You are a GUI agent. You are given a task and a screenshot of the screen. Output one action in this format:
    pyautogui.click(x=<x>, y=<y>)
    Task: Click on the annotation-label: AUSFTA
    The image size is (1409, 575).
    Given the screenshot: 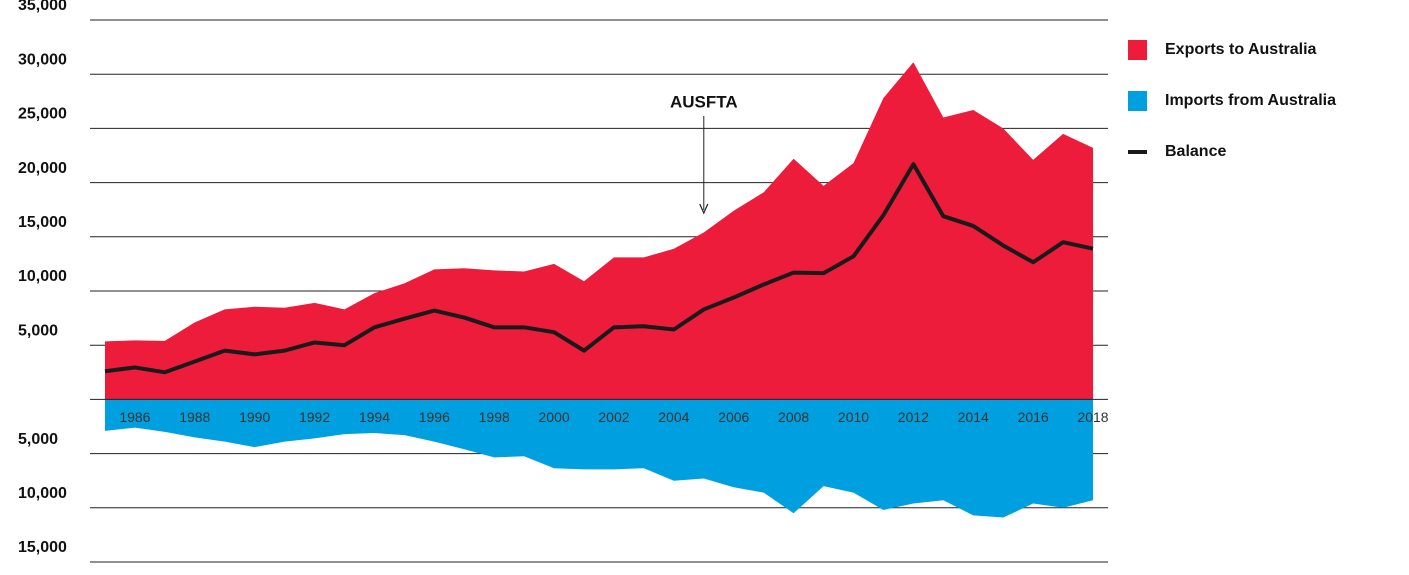 What is the action you would take?
    pyautogui.click(x=704, y=101)
    